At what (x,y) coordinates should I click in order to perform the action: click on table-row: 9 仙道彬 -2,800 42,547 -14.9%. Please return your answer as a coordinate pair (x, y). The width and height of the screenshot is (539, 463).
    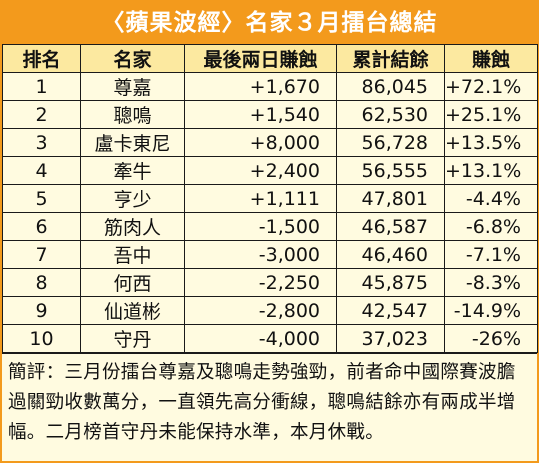
    Looking at the image, I should click on (270, 310).